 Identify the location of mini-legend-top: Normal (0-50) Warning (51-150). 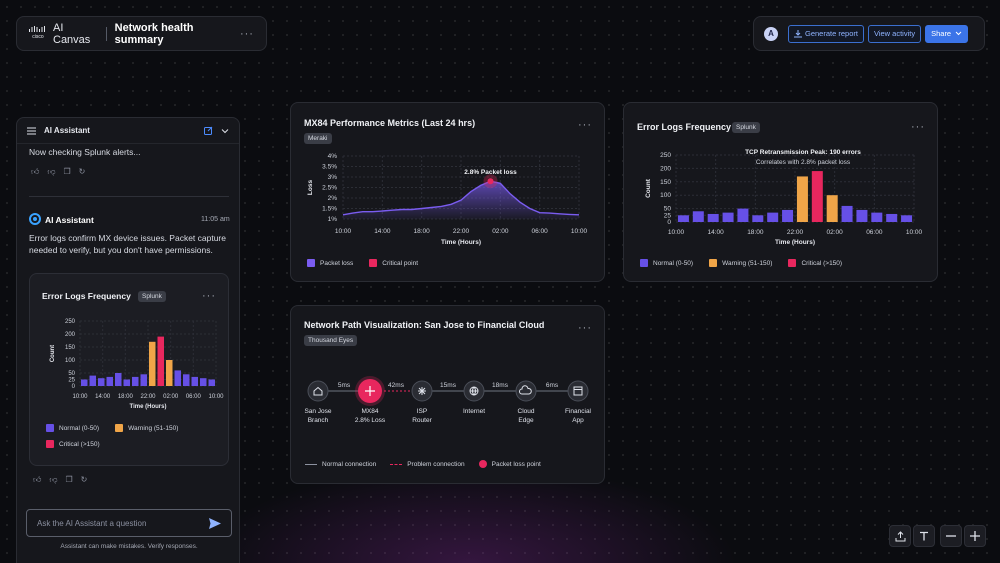
(112, 428).